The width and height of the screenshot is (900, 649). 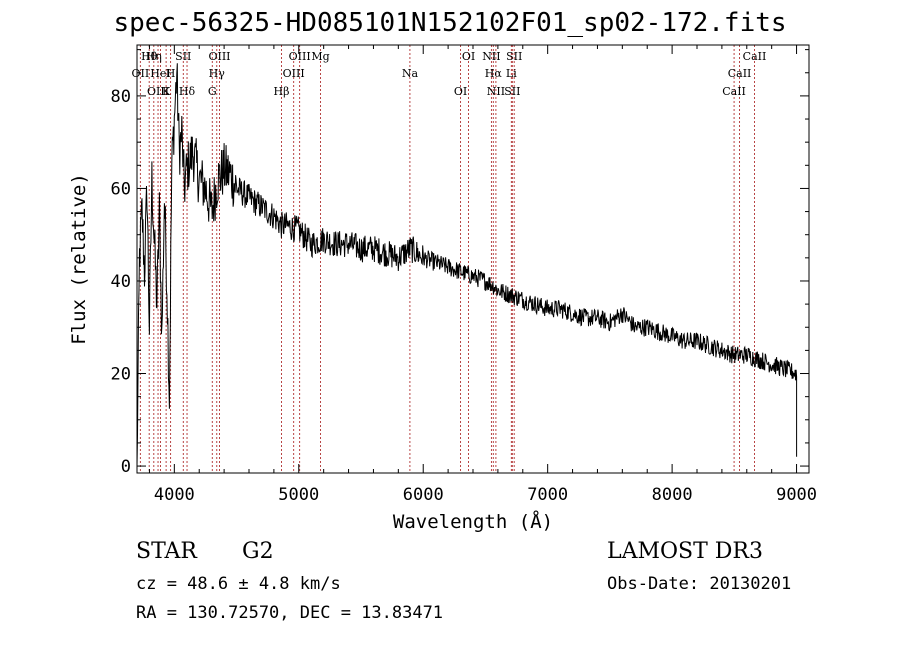 What do you see at coordinates (158, 91) in the screenshot?
I see `line-label-2: OIII` at bounding box center [158, 91].